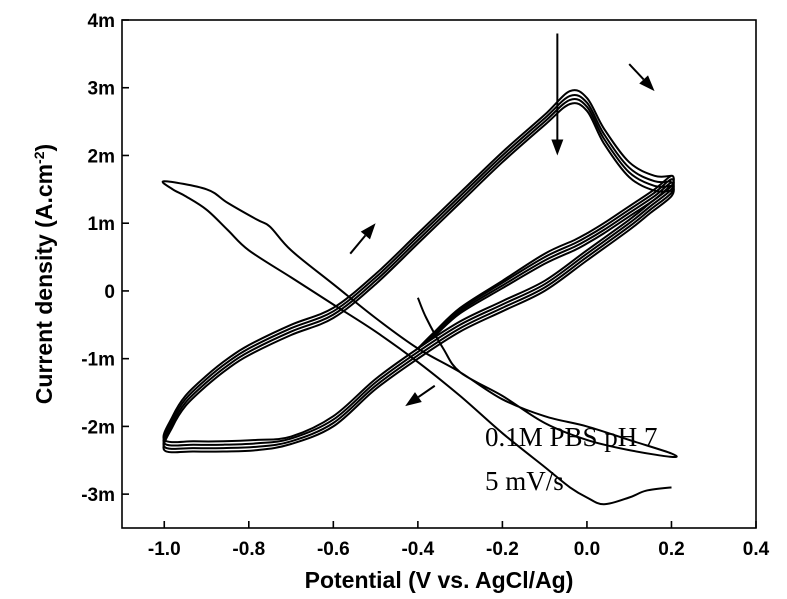  What do you see at coordinates (439, 580) in the screenshot?
I see `x-axis-title: Potential (V vs. AgCl/Ag)` at bounding box center [439, 580].